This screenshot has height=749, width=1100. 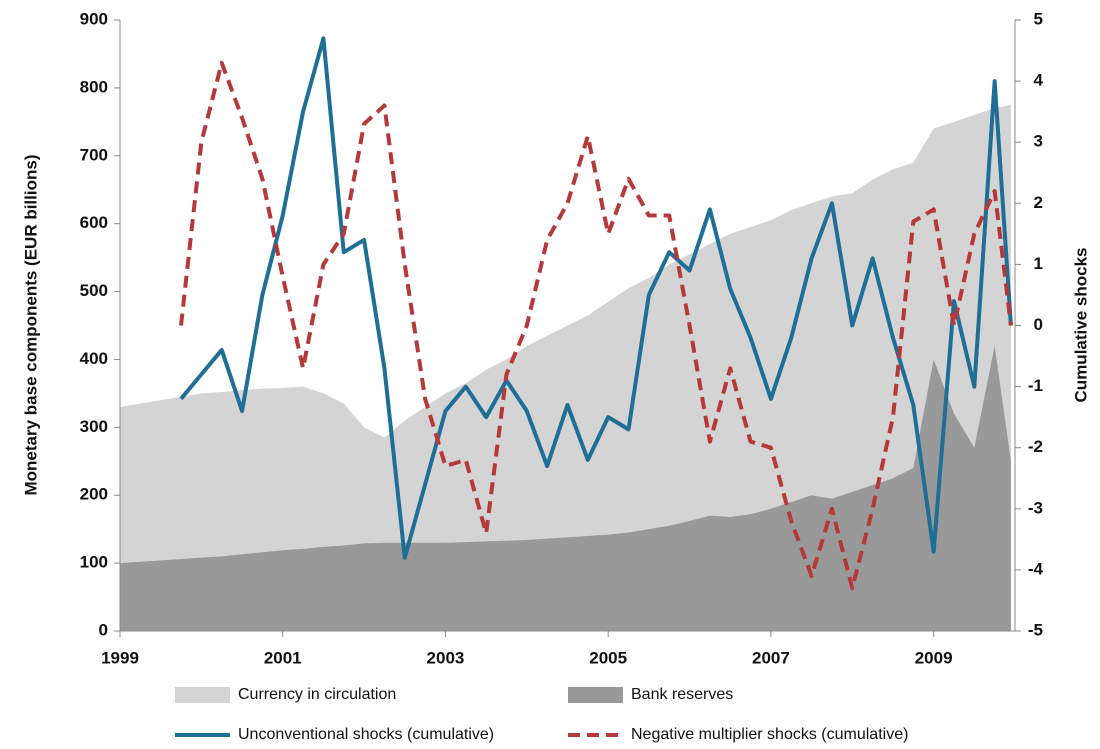 I want to click on legend-label: Currency in circulation, so click(x=317, y=694).